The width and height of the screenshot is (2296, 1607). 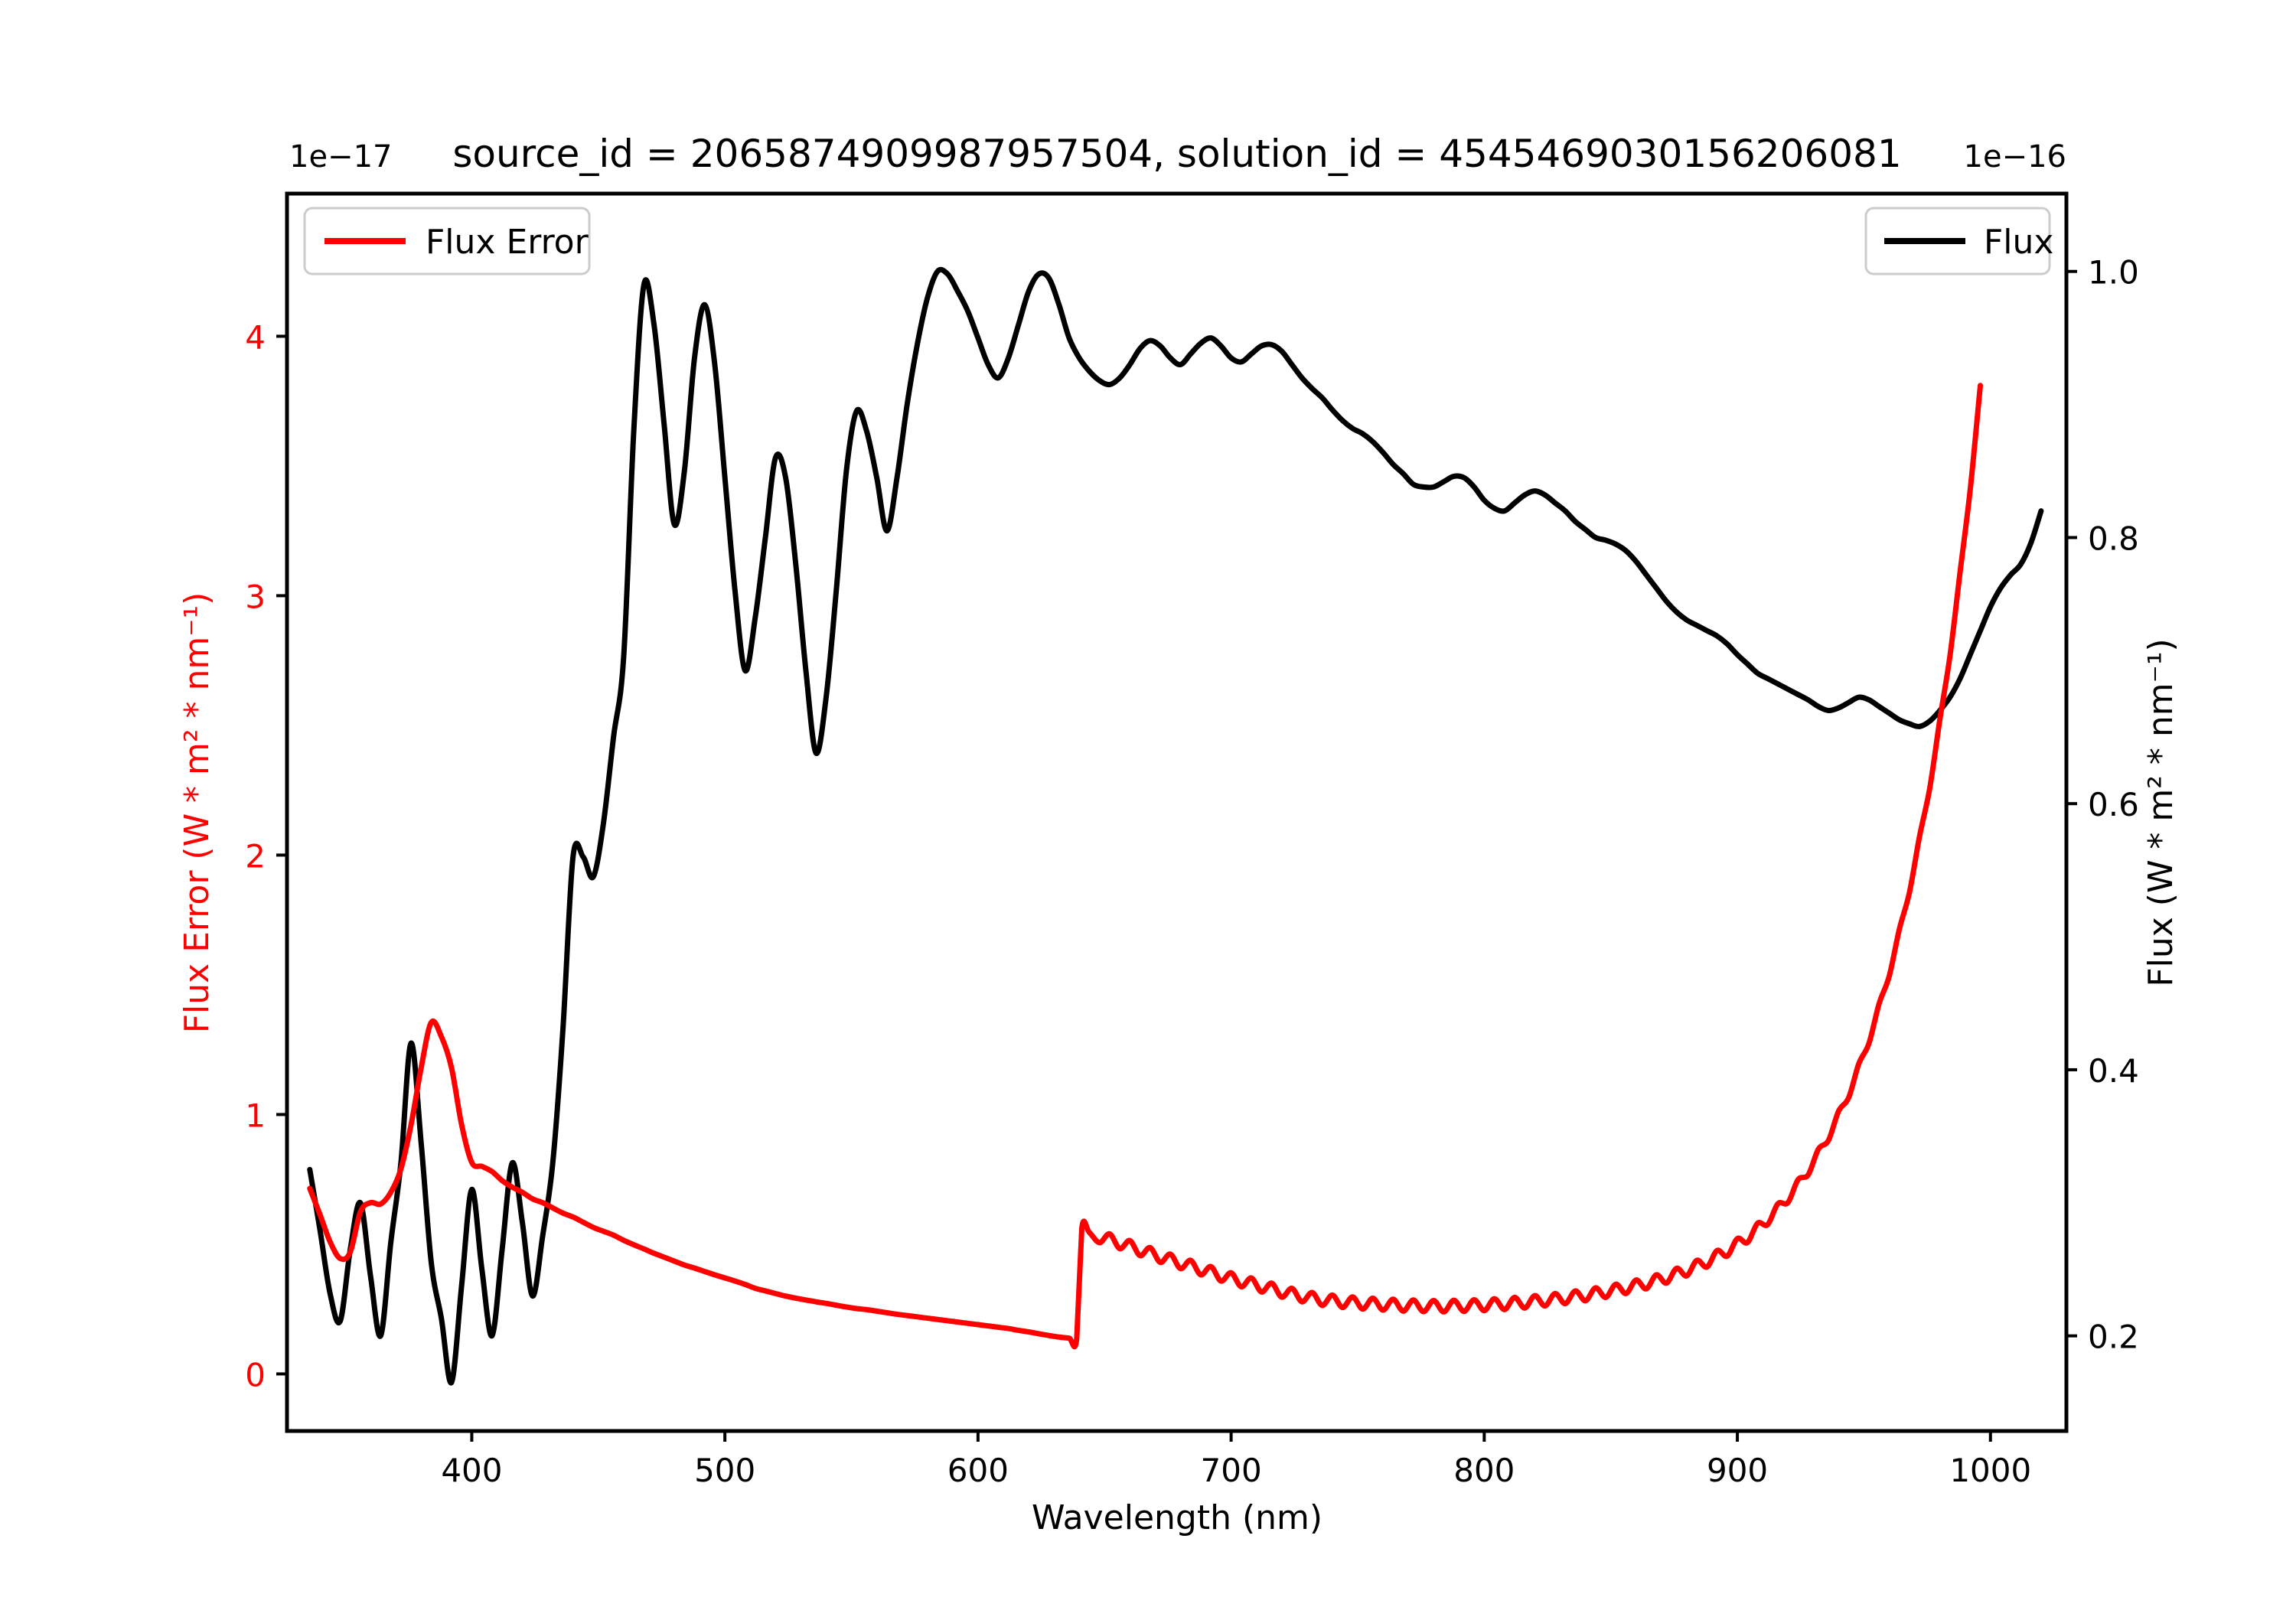 I want to click on left-y-tick-label: 4, so click(x=255, y=337).